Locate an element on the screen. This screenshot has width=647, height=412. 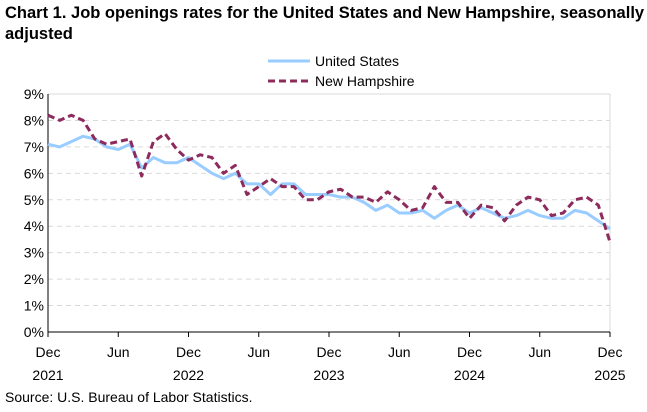
x-tick-year: 2021 is located at coordinates (47, 375).